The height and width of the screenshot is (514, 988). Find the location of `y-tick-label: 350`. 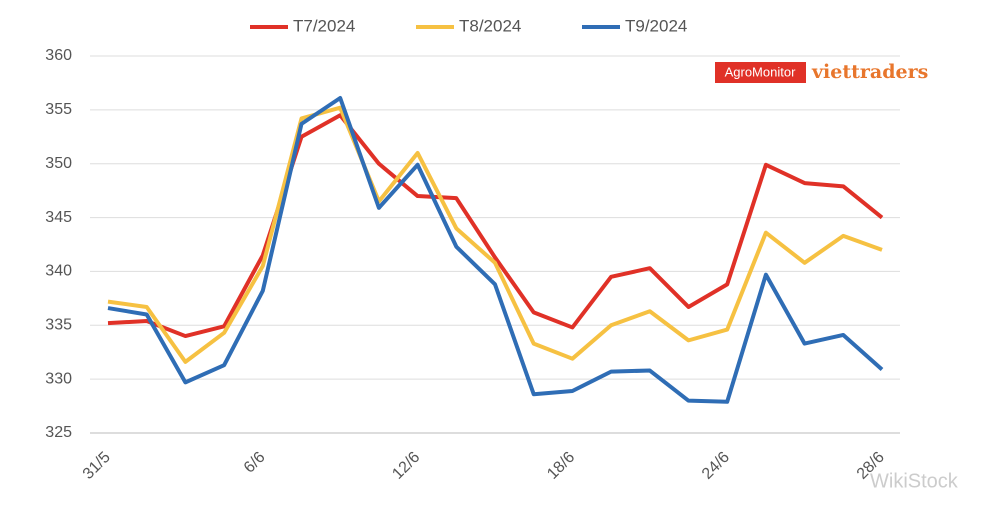

y-tick-label: 350 is located at coordinates (58, 163).